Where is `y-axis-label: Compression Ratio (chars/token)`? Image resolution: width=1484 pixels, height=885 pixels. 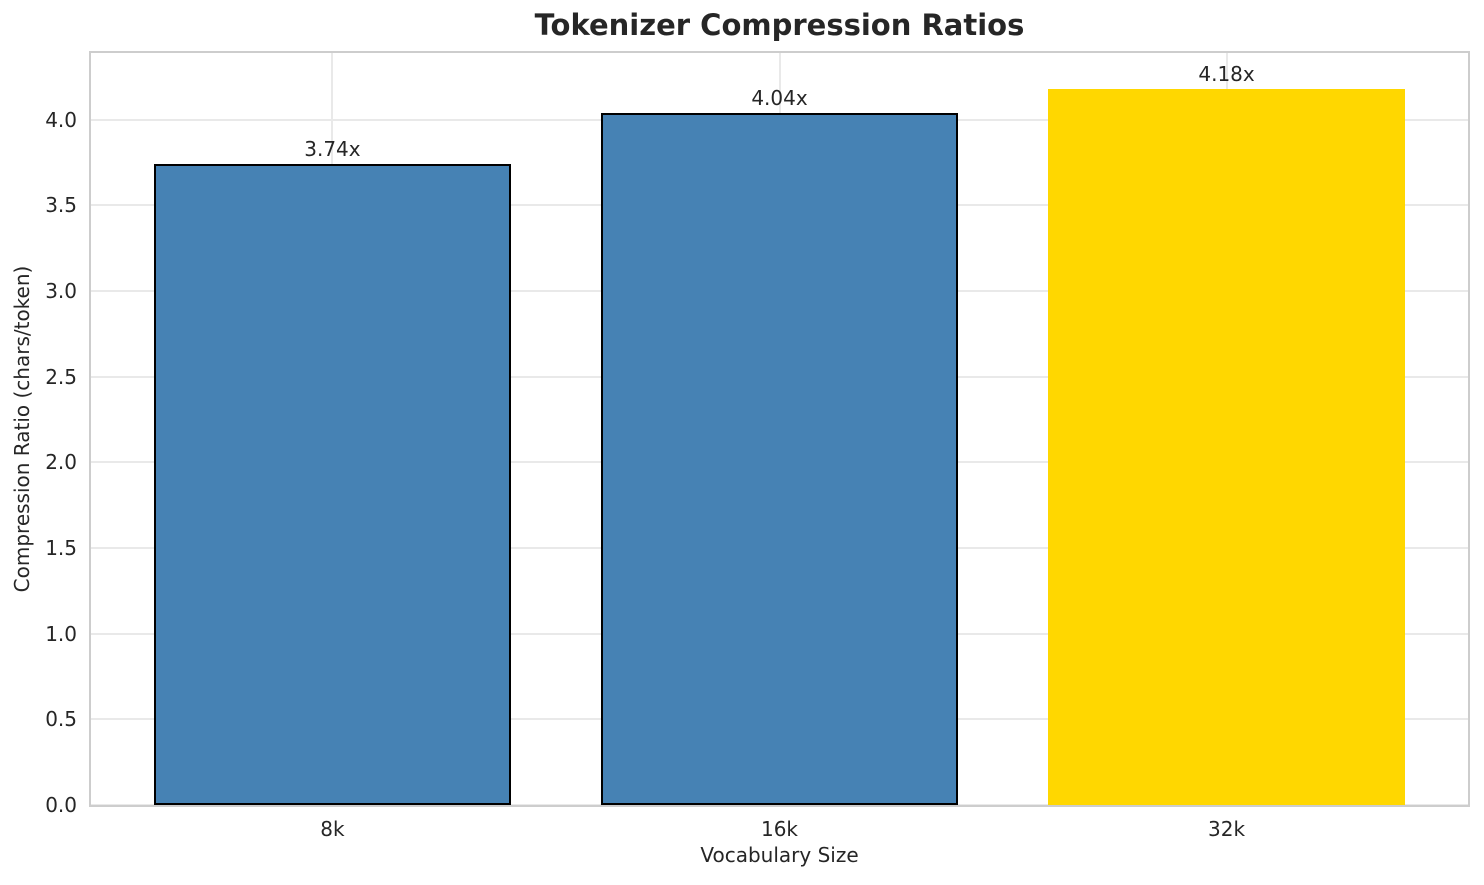 y-axis-label: Compression Ratio (chars/token) is located at coordinates (22, 429).